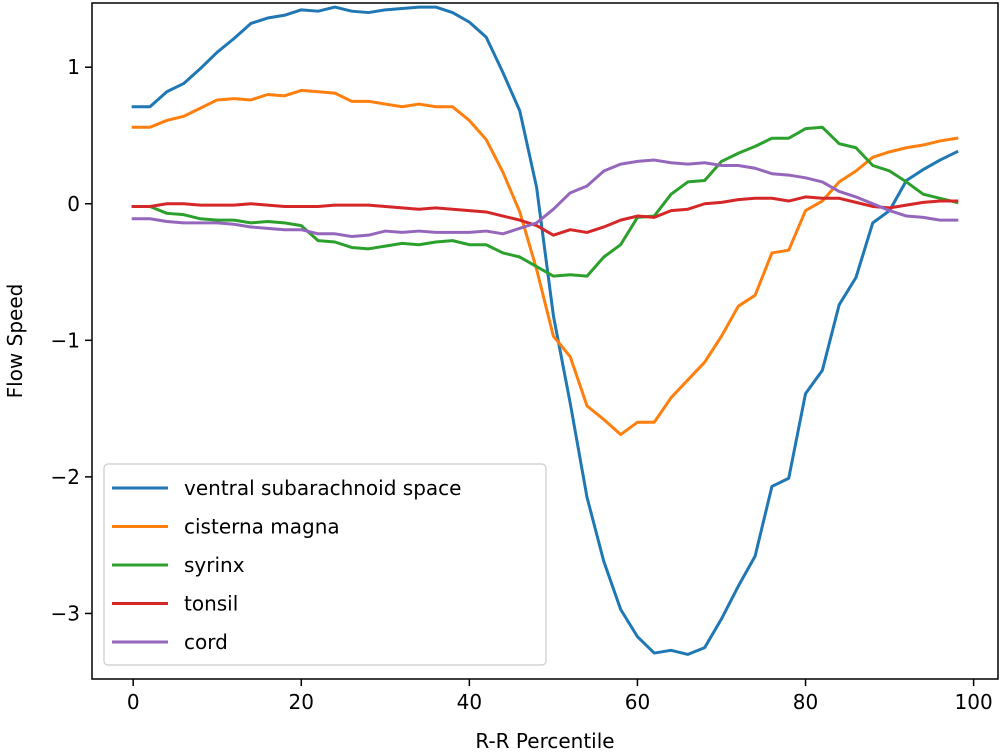 This screenshot has width=1000, height=752. I want to click on legend-label: cisterna magna, so click(262, 527).